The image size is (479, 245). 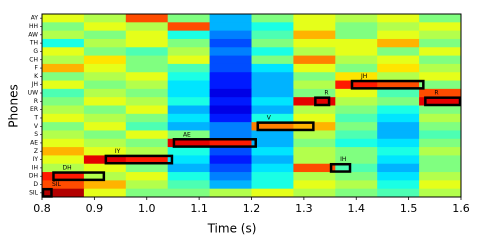 What do you see at coordinates (14, 105) in the screenshot?
I see `y-axis-label: Phones` at bounding box center [14, 105].